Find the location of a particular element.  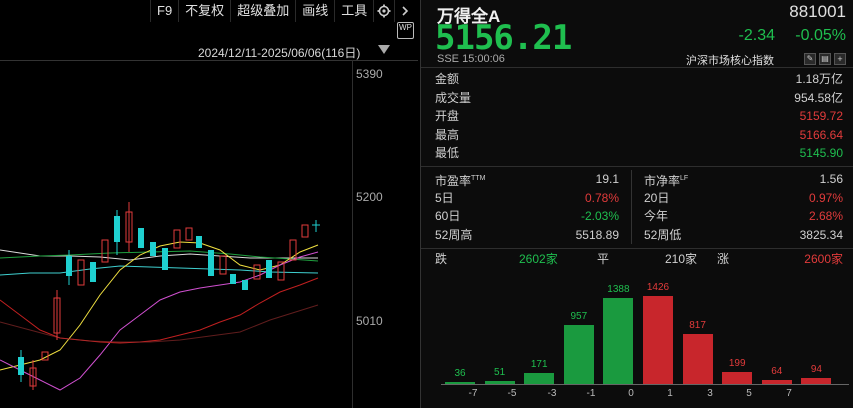

ma-line-white is located at coordinates (159, 255).